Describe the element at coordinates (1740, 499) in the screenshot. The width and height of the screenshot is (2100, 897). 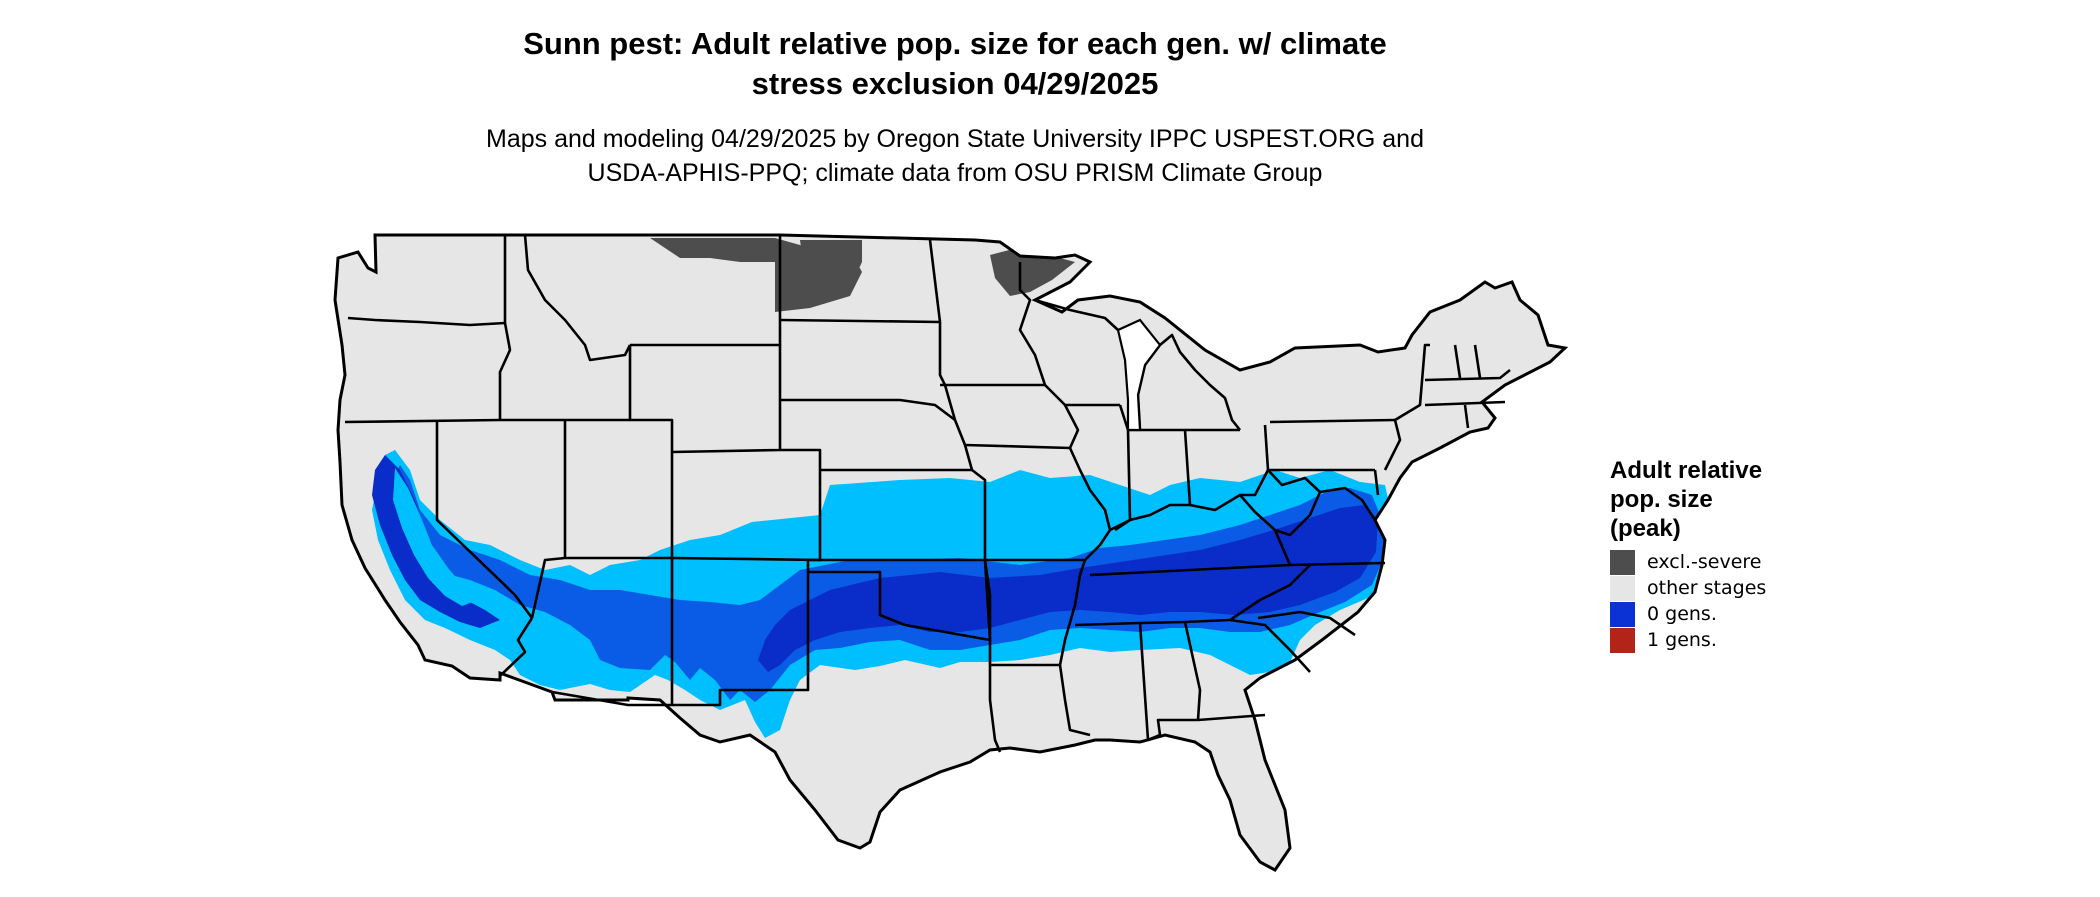
I see `legend-title: Adult relative pop. size (peak)` at that location.